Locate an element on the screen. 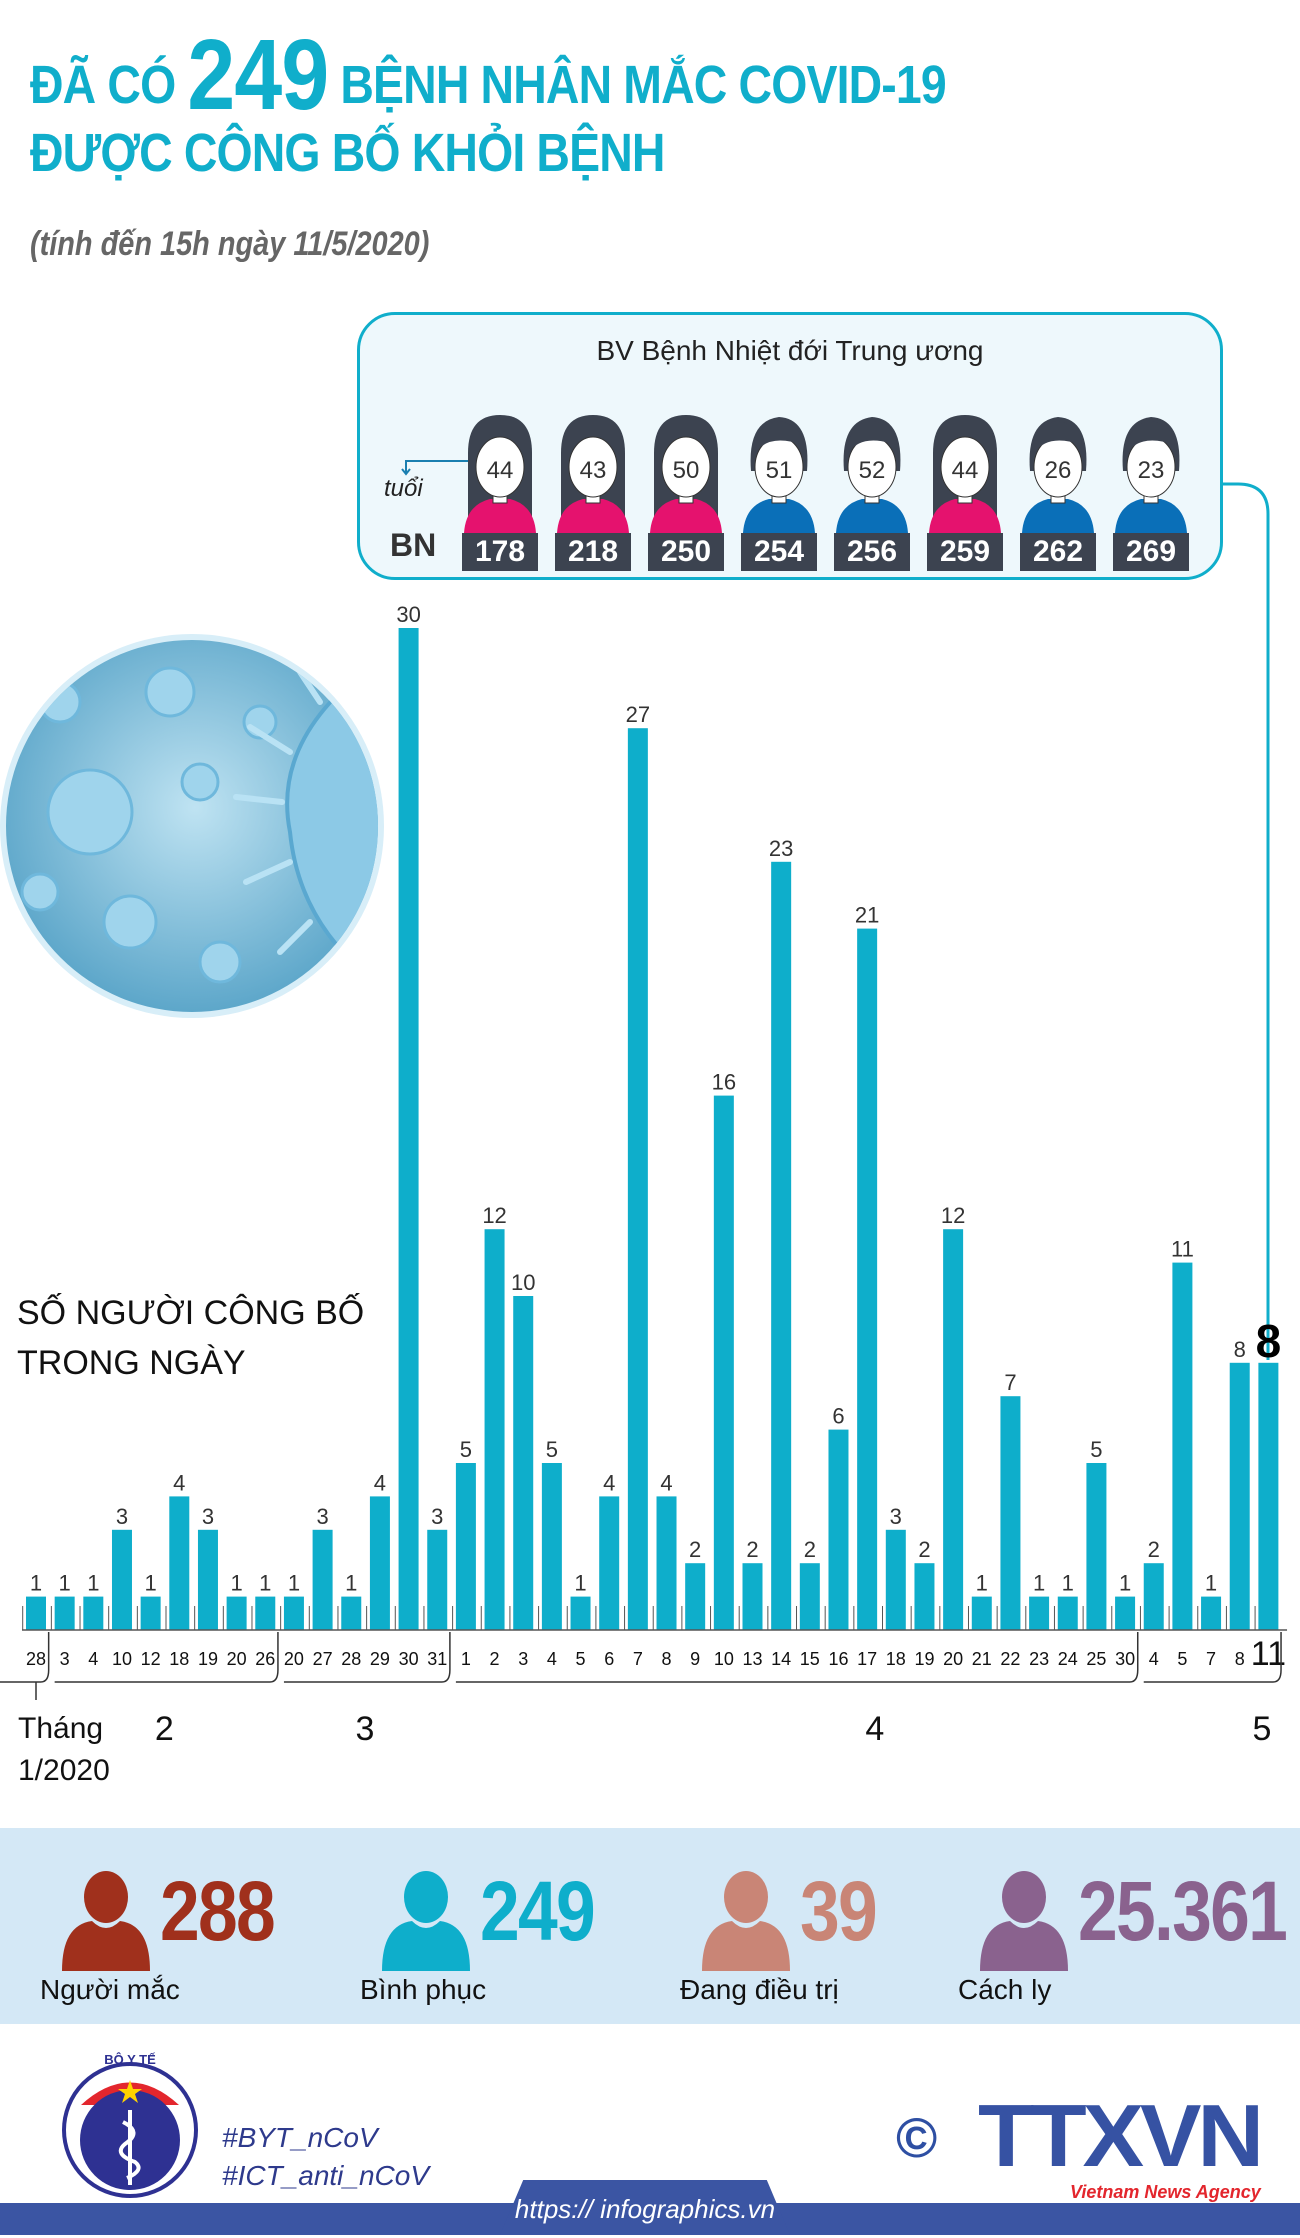 The height and width of the screenshot is (2238, 1300). month-label: 2 is located at coordinates (164, 1729).